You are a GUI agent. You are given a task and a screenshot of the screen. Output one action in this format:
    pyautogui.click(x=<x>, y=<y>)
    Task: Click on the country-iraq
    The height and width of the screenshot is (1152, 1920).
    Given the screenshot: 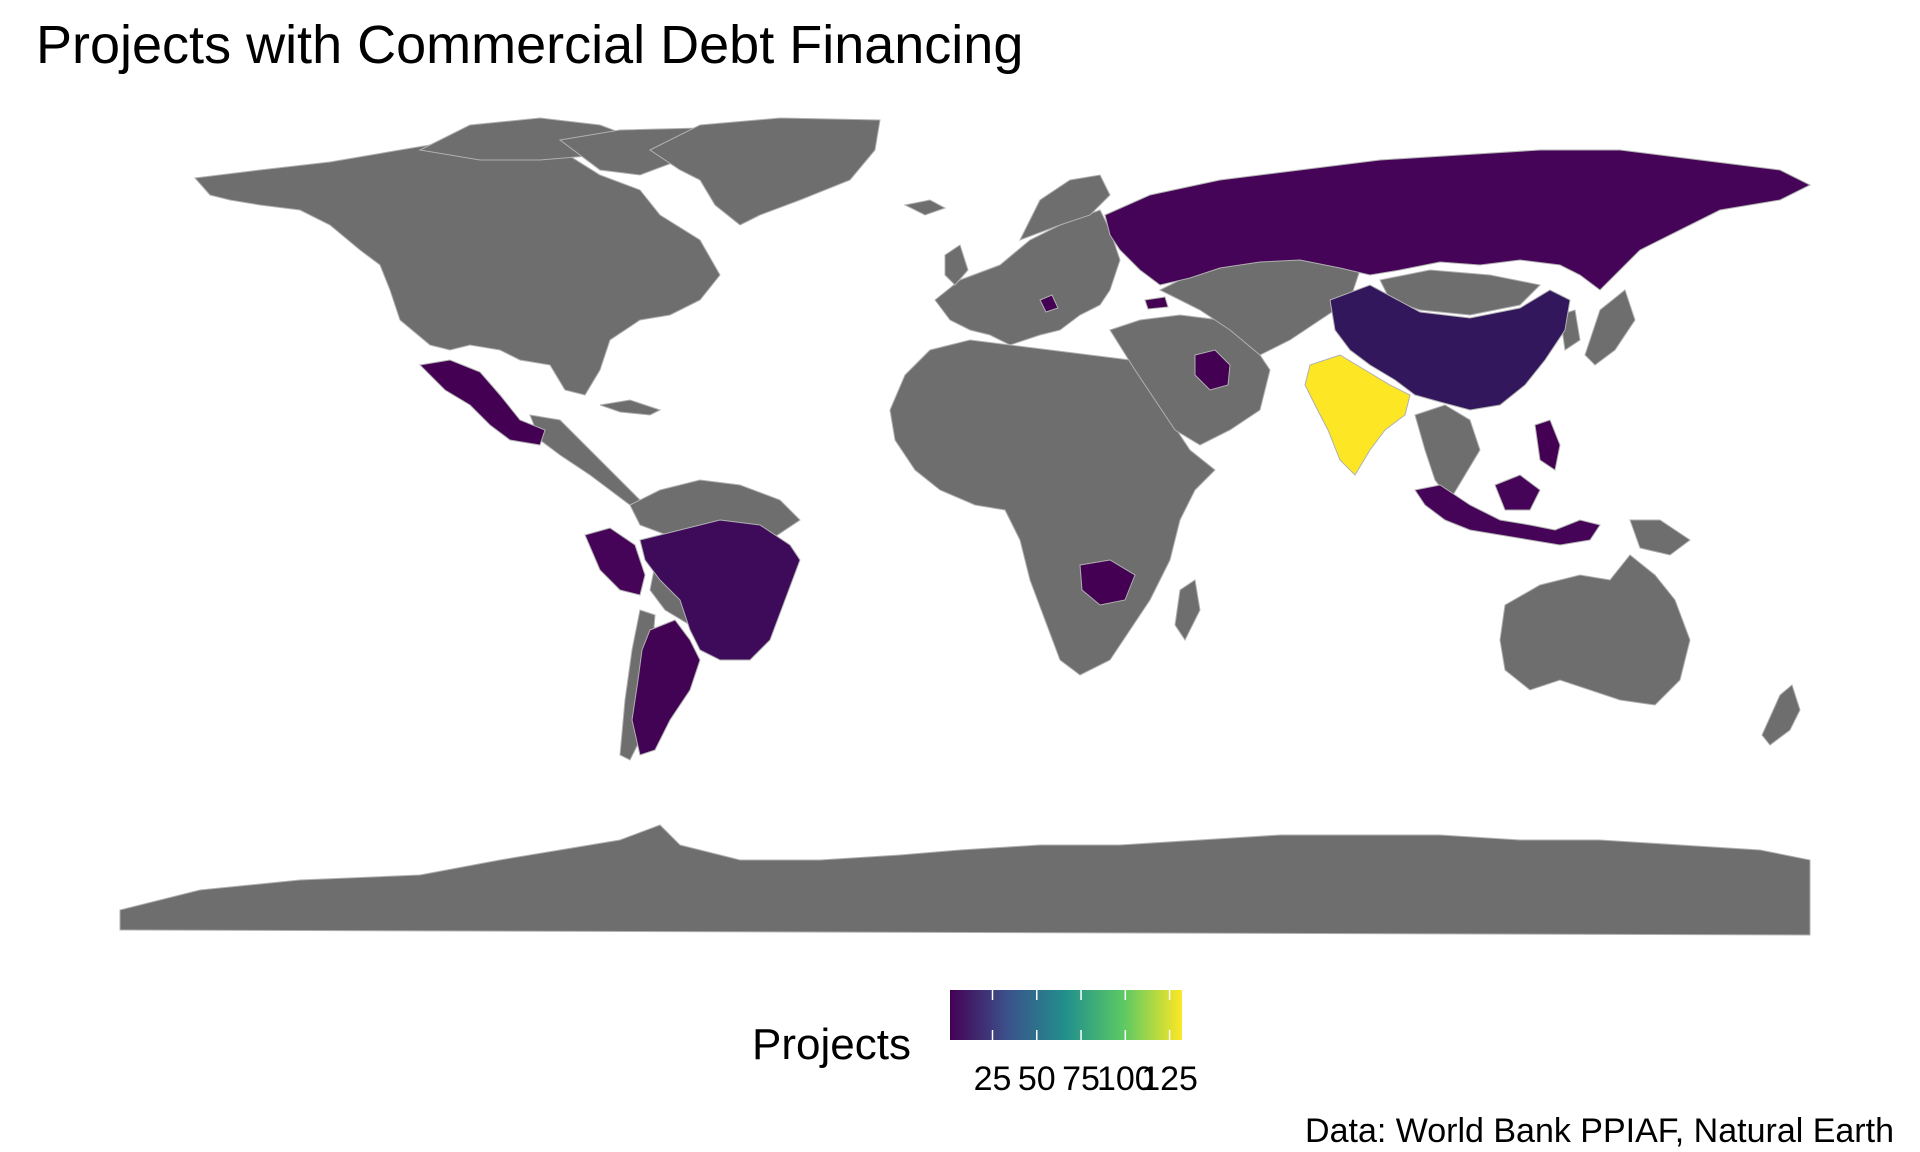 What is the action you would take?
    pyautogui.click(x=1212, y=370)
    